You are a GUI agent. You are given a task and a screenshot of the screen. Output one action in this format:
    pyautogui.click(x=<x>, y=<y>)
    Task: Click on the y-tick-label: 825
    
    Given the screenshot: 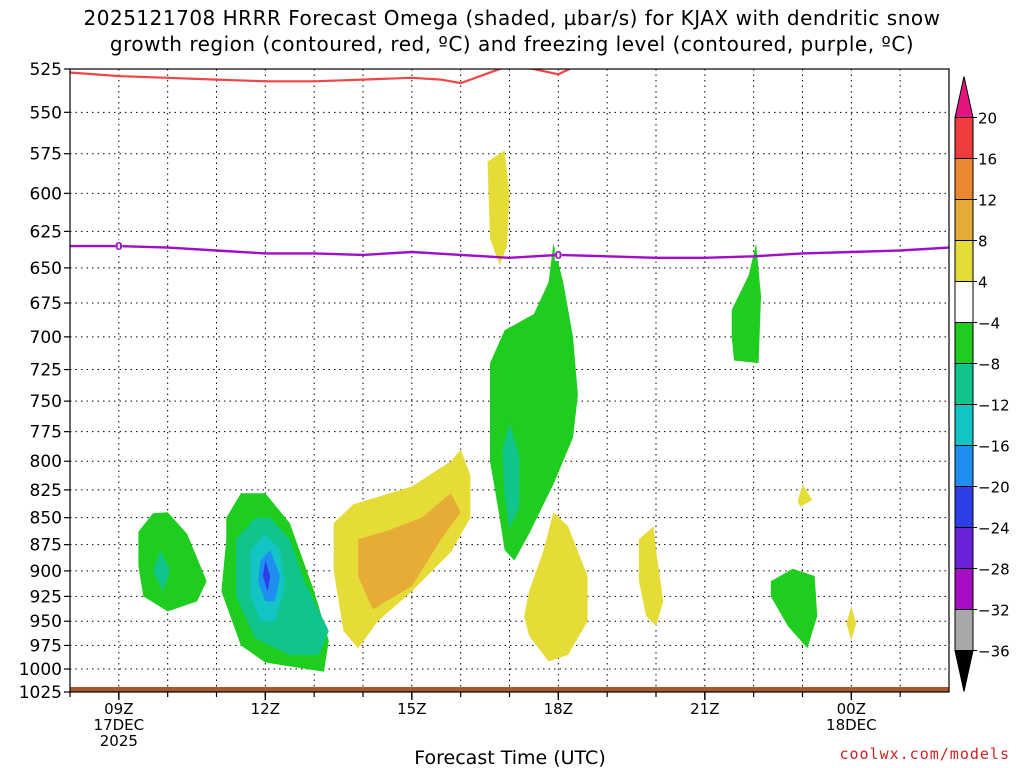 What is the action you would take?
    pyautogui.click(x=46, y=491)
    